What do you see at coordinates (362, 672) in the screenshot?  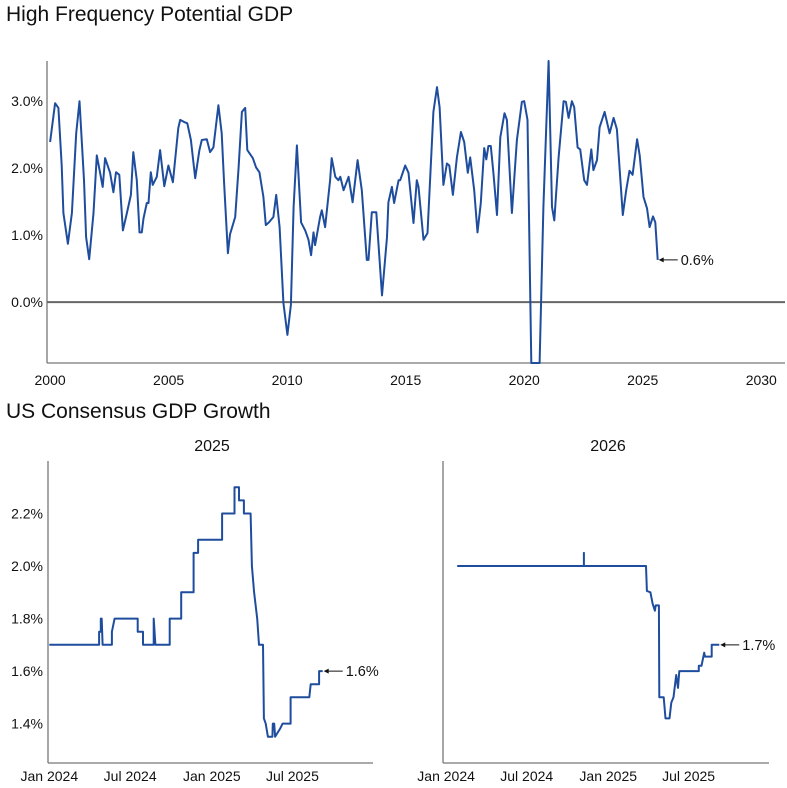 I see `last-value-label: 1.6%` at bounding box center [362, 672].